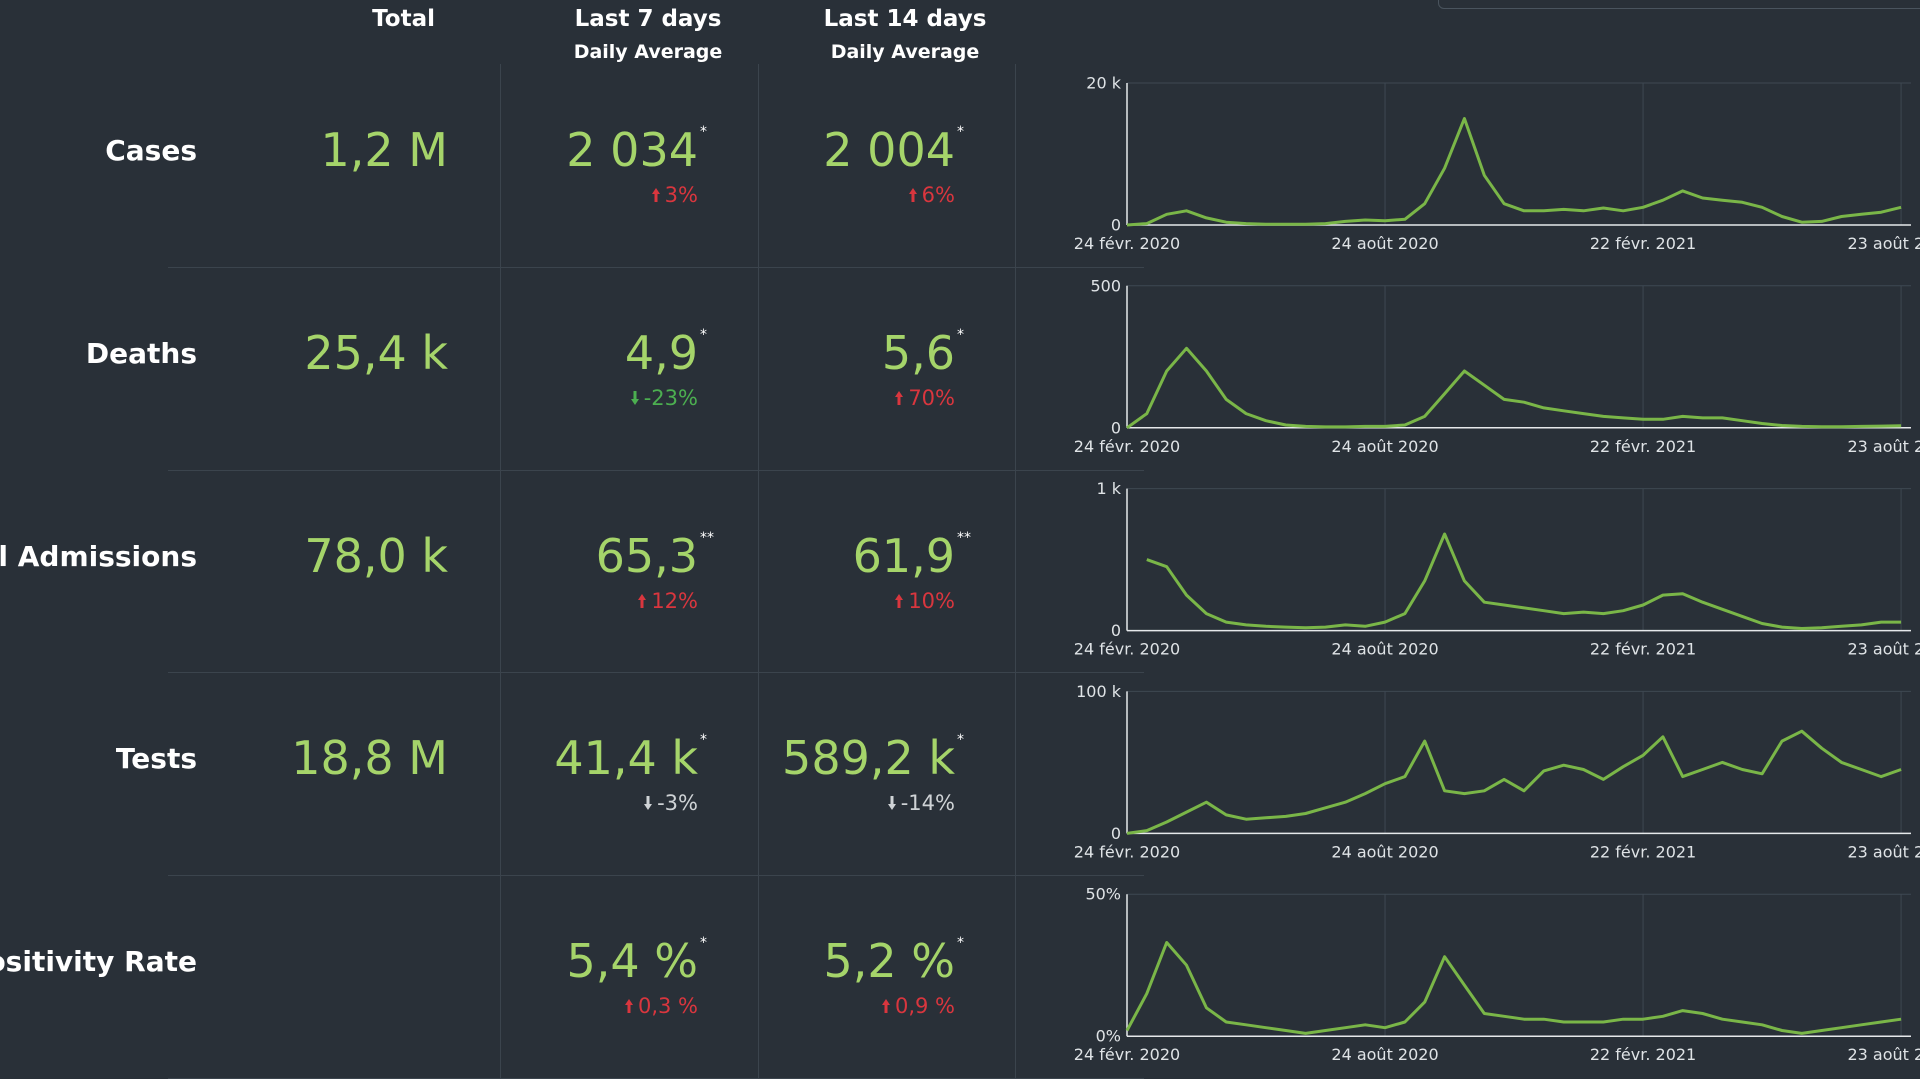 Image resolution: width=1920 pixels, height=1079 pixels. What do you see at coordinates (1679, 4) in the screenshot?
I see `top-widget` at bounding box center [1679, 4].